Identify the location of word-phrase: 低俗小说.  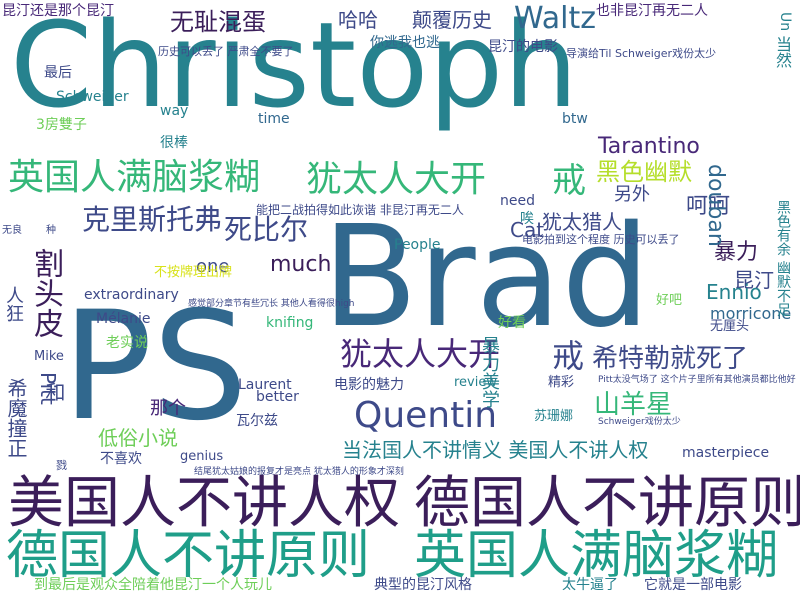
(138, 438).